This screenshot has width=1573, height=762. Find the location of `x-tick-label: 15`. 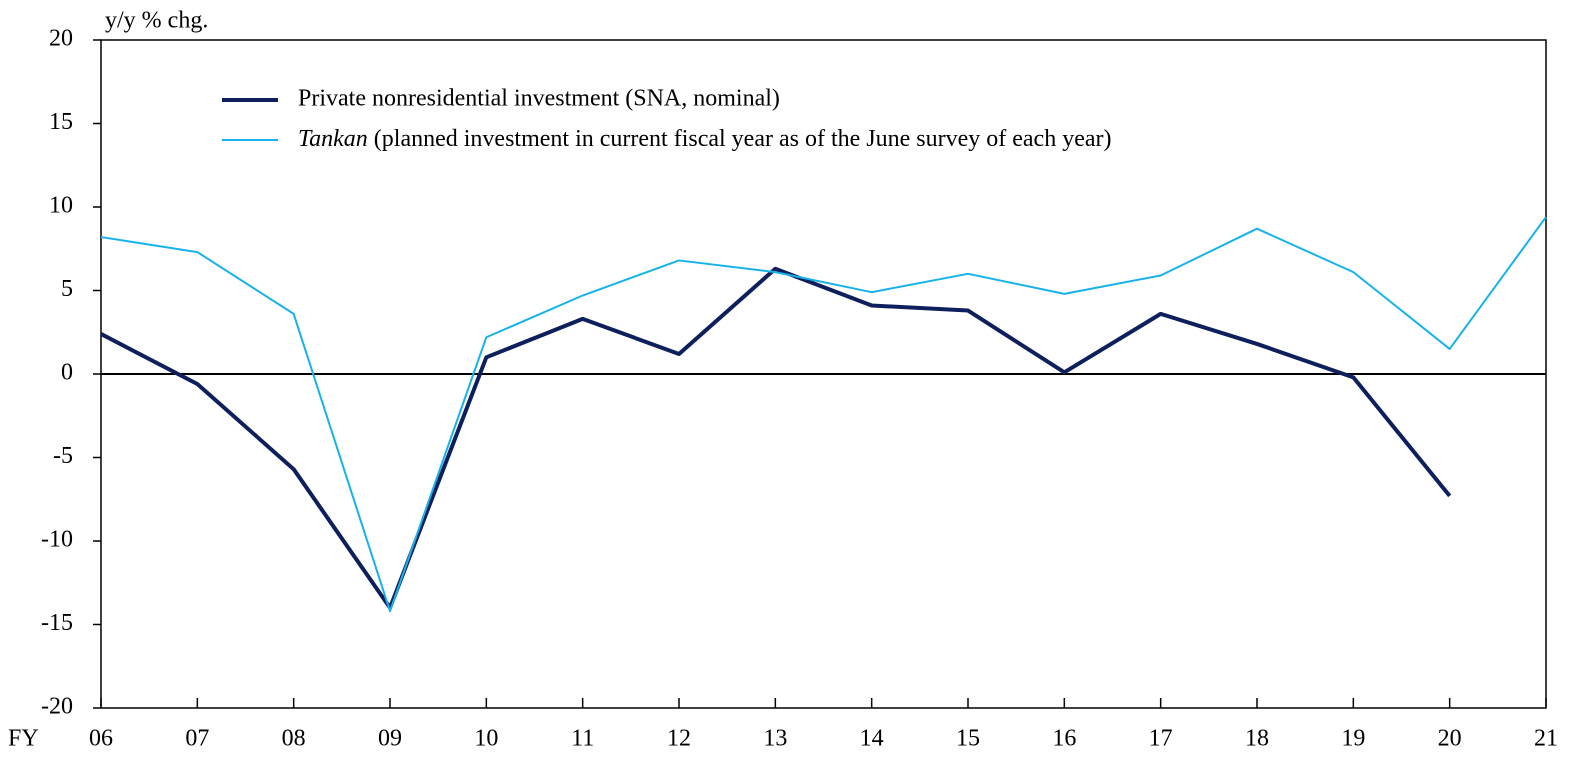

x-tick-label: 15 is located at coordinates (968, 739).